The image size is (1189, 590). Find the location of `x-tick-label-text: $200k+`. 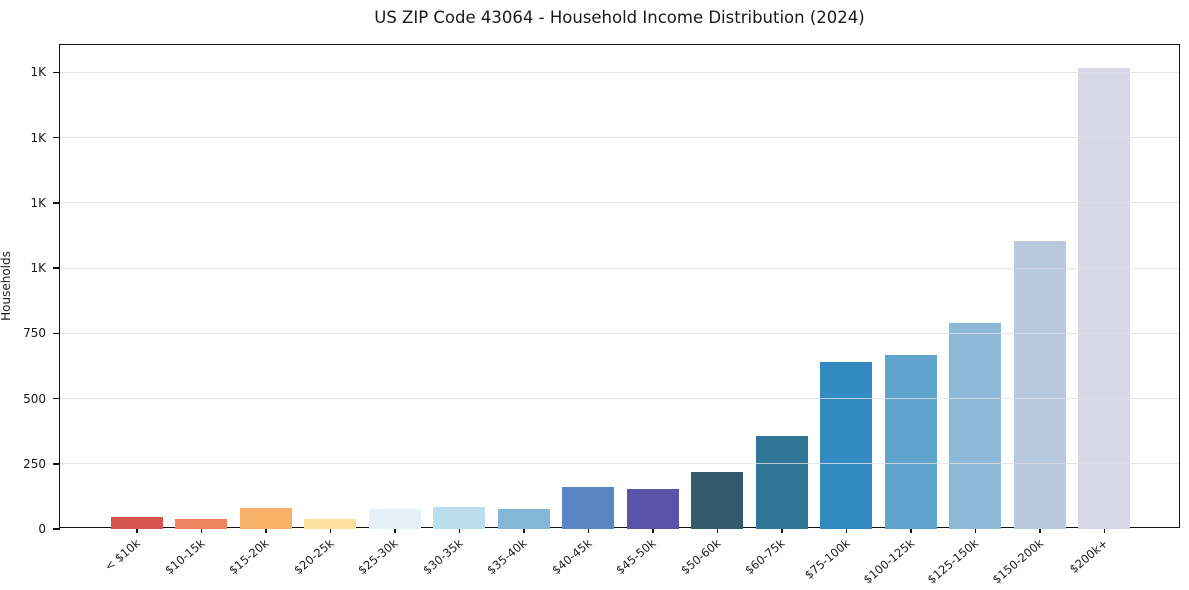

x-tick-label-text: $200k+ is located at coordinates (1088, 556).